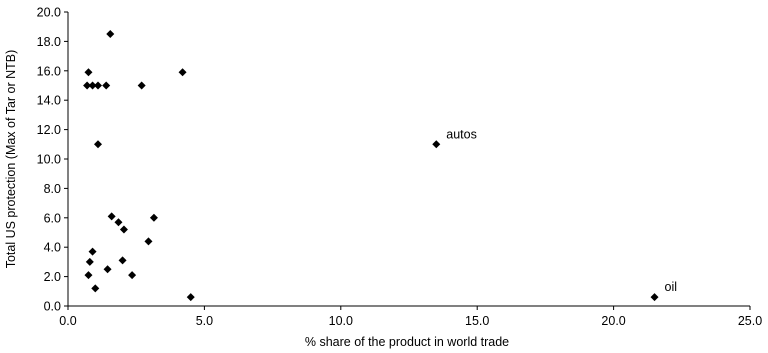 This screenshot has height=353, width=768. I want to click on y-tick-label: 14.0, so click(49, 101).